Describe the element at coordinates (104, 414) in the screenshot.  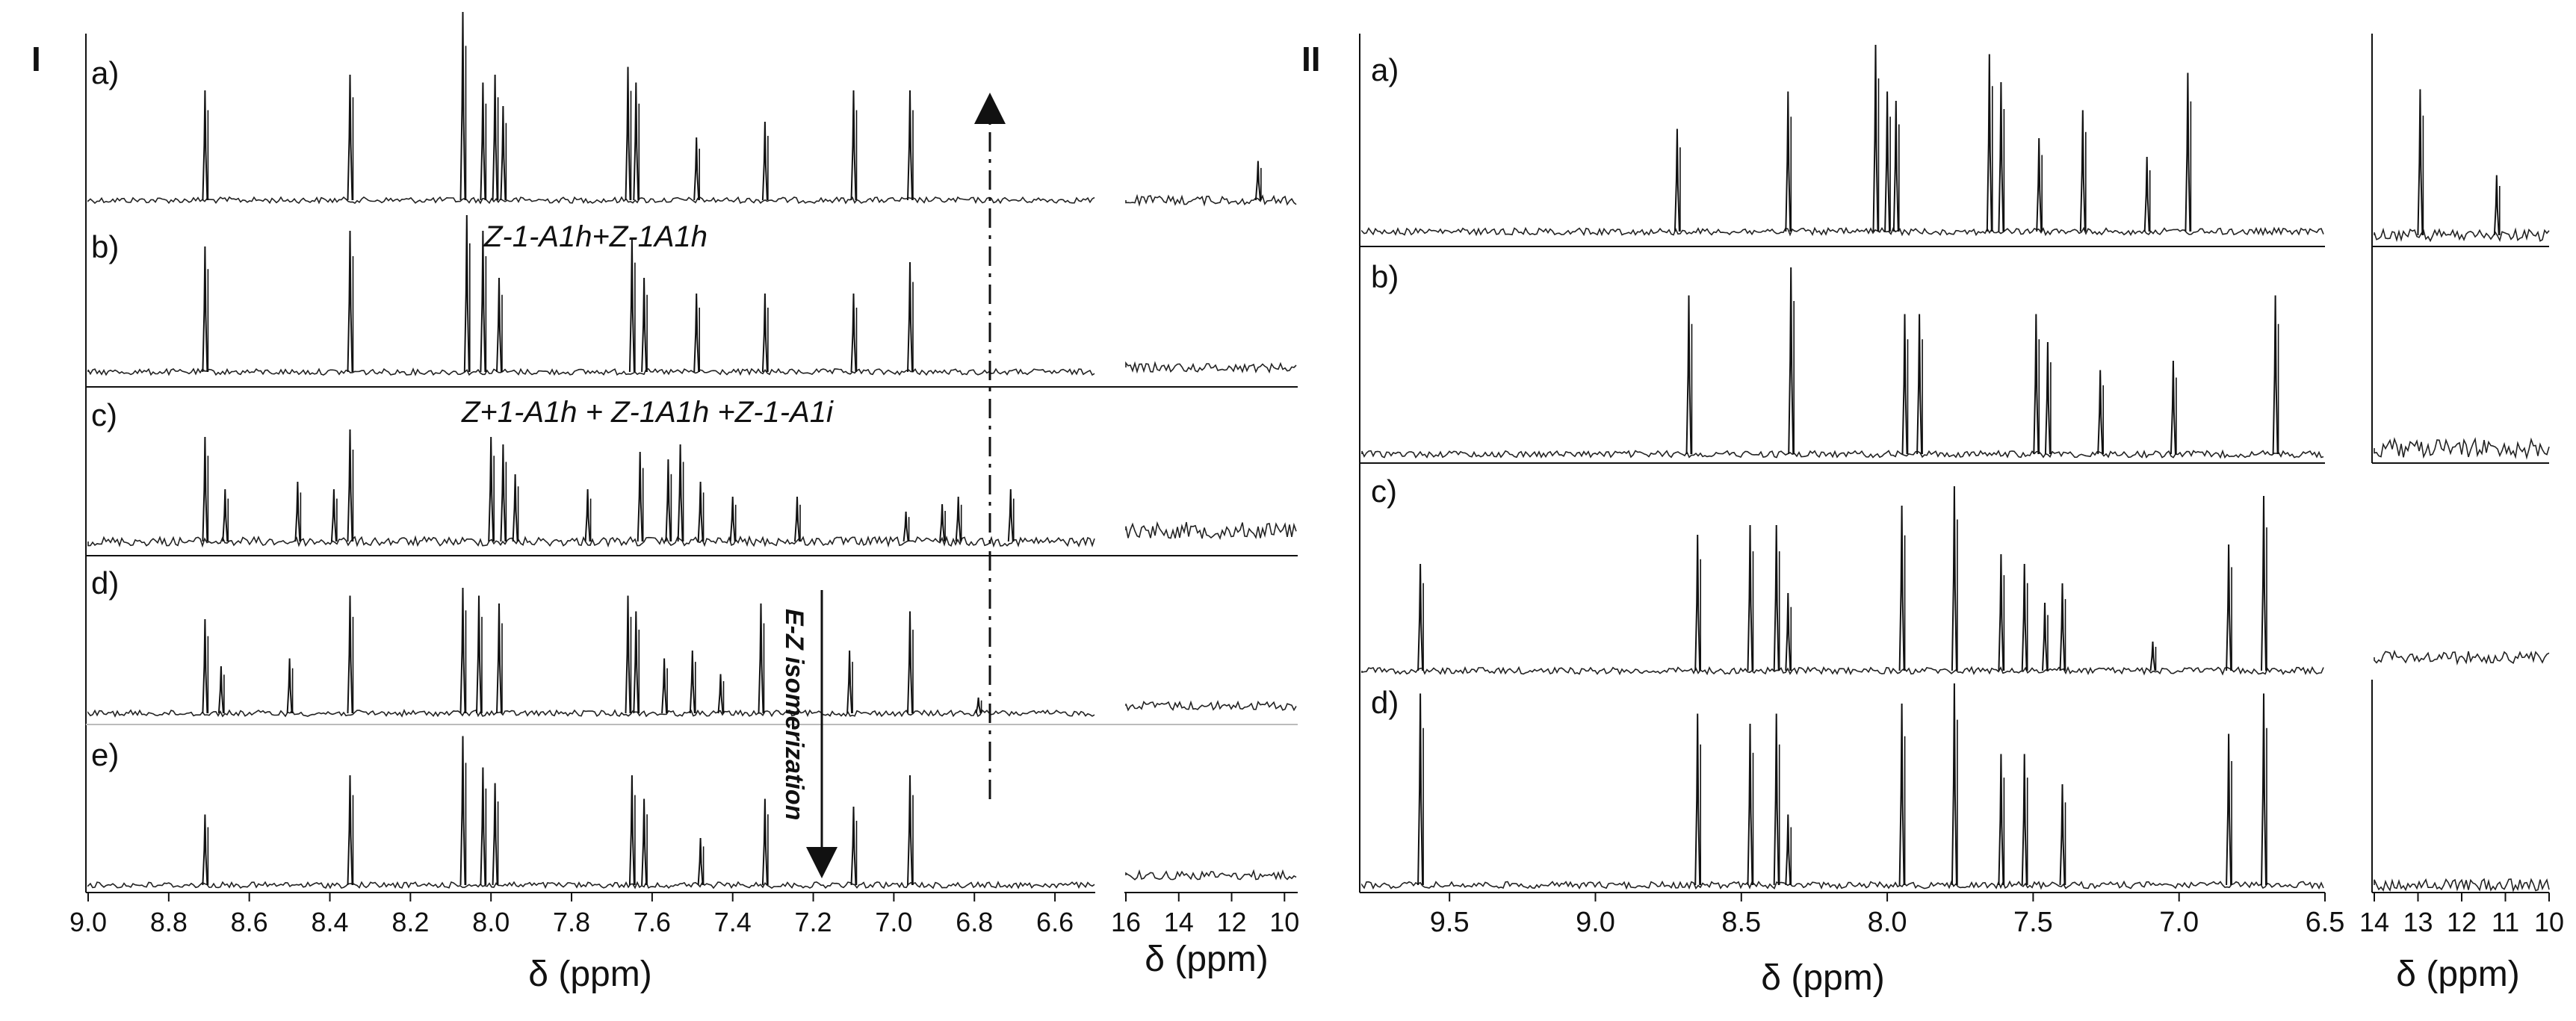
I see `trace-label-I-c: c)` at that location.